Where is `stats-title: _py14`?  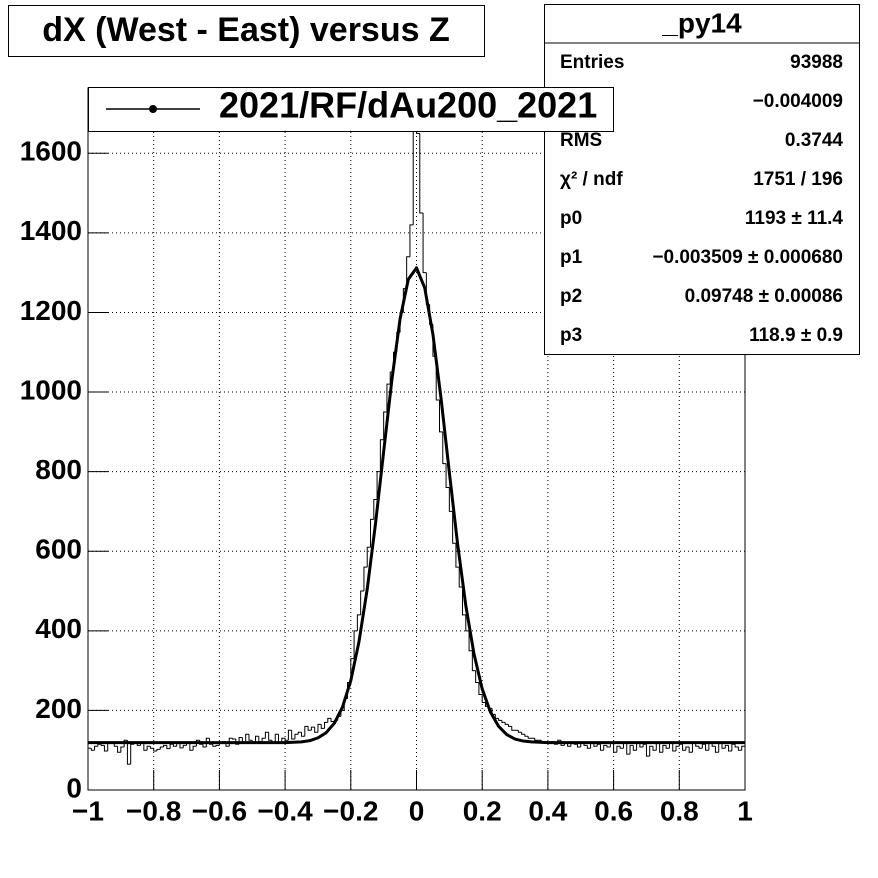
stats-title: _py14 is located at coordinates (701, 22).